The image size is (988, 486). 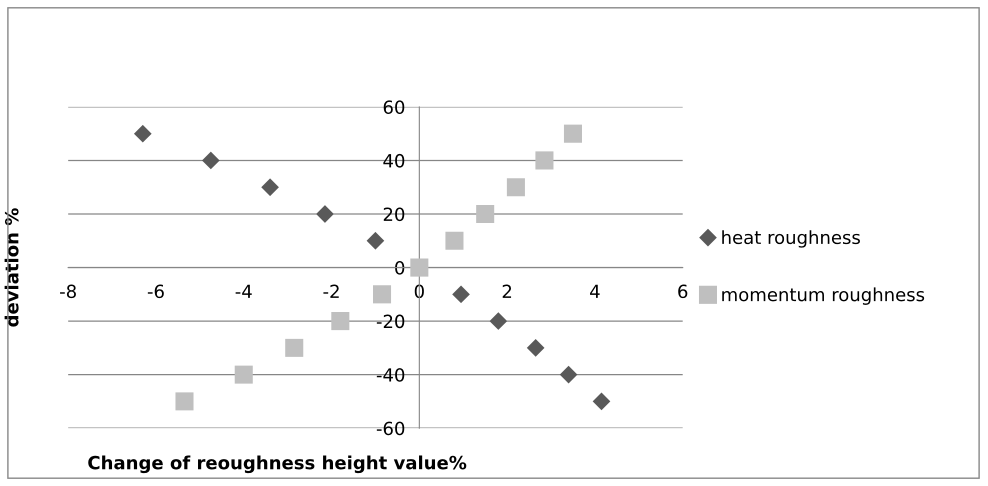 What do you see at coordinates (68, 291) in the screenshot?
I see `x-tick-label: -8` at bounding box center [68, 291].